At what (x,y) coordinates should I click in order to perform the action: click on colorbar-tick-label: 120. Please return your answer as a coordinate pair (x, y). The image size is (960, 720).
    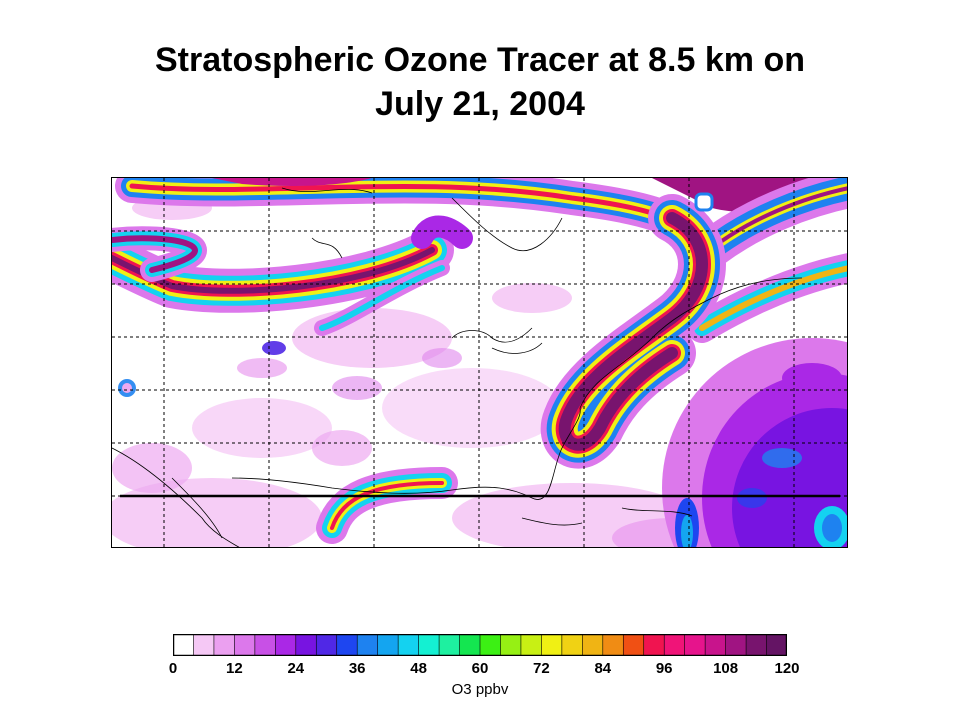
    Looking at the image, I should click on (787, 668).